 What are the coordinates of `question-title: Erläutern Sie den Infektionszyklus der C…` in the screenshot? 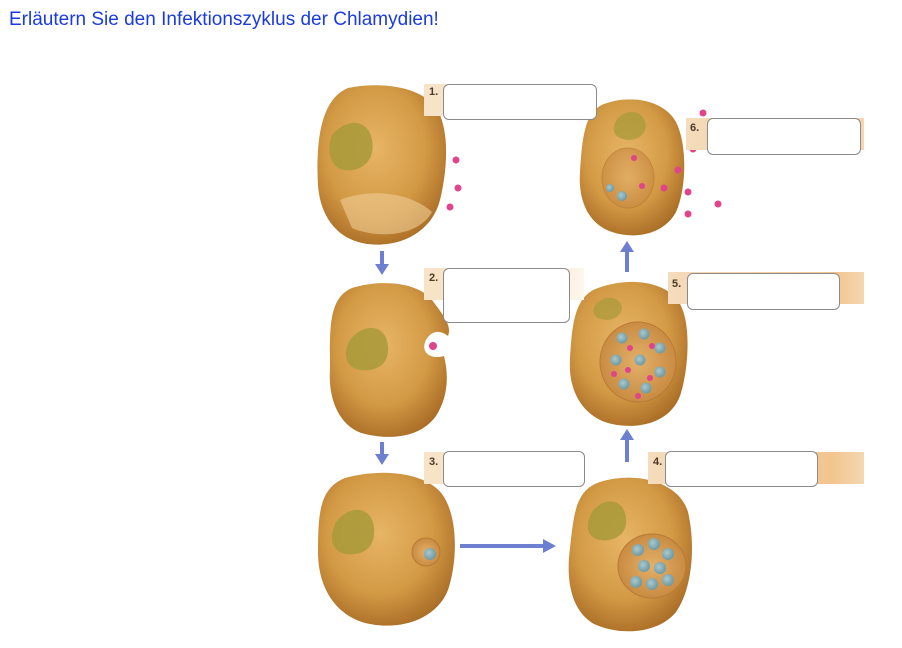 It's located at (224, 19).